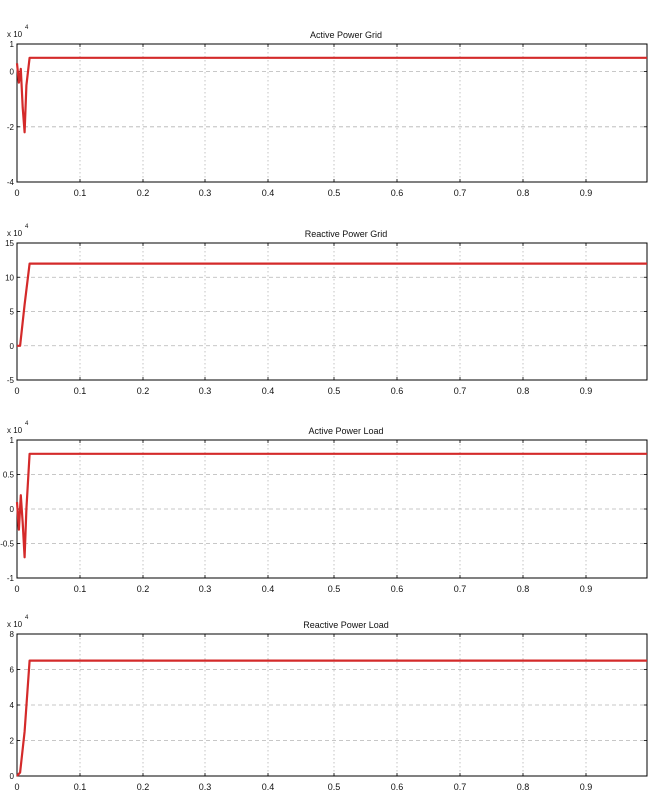 This screenshot has height=799, width=649. I want to click on y-tick-label: 2, so click(12, 741).